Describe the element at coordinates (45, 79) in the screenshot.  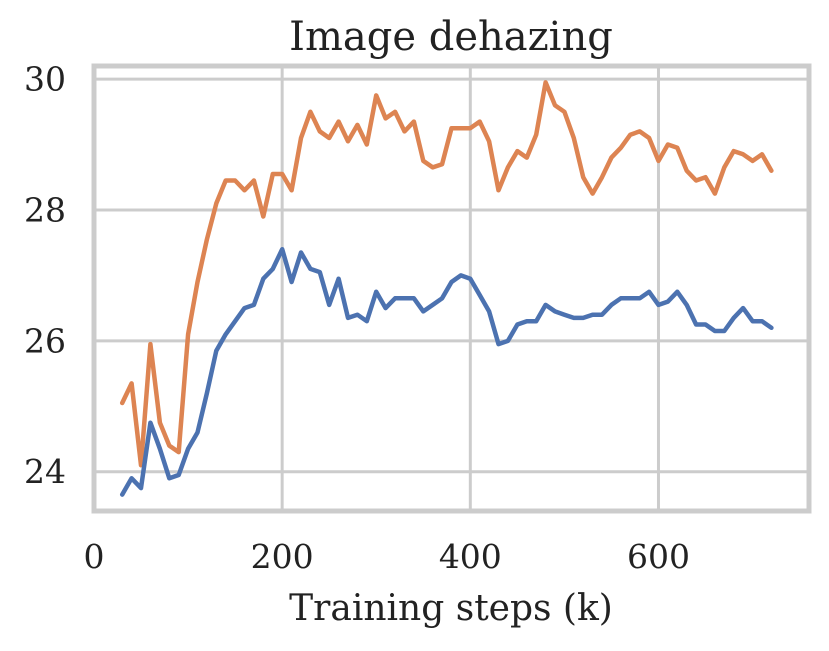
I see `y-tick-label: 30` at that location.